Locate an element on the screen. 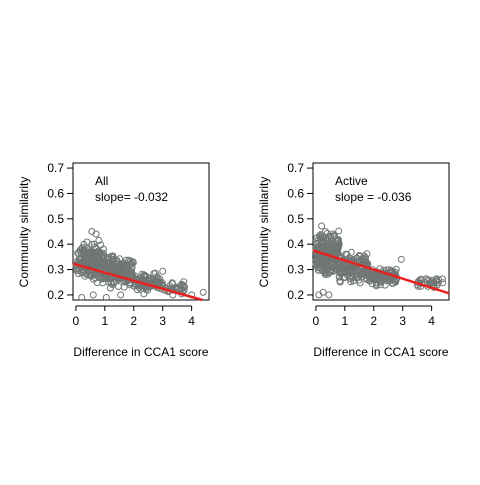  y-tick-label: 0.3 is located at coordinates (55, 270).